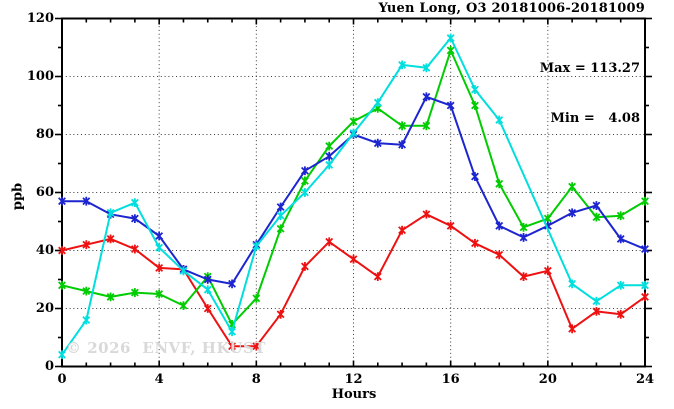 The image size is (674, 409). Describe the element at coordinates (40, 76) in the screenshot. I see `y-tick-label: 100` at that location.